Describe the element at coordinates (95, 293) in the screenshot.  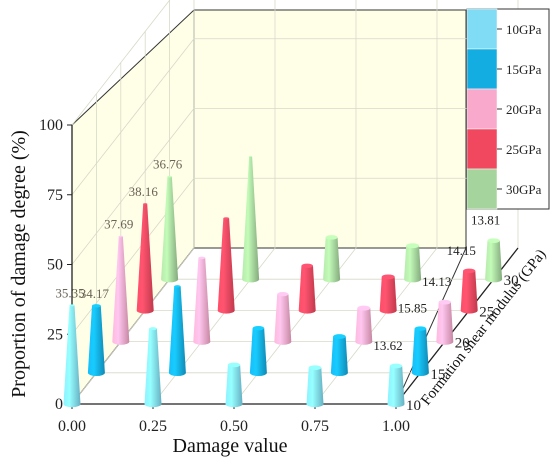
I see `data-label: 34.17` at that location.